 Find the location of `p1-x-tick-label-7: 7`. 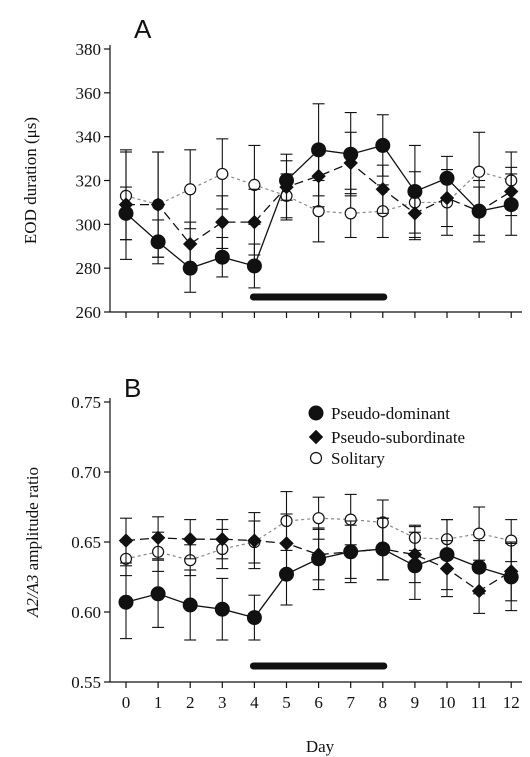

p1-x-tick-label-7: 7 is located at coordinates (350, 702).